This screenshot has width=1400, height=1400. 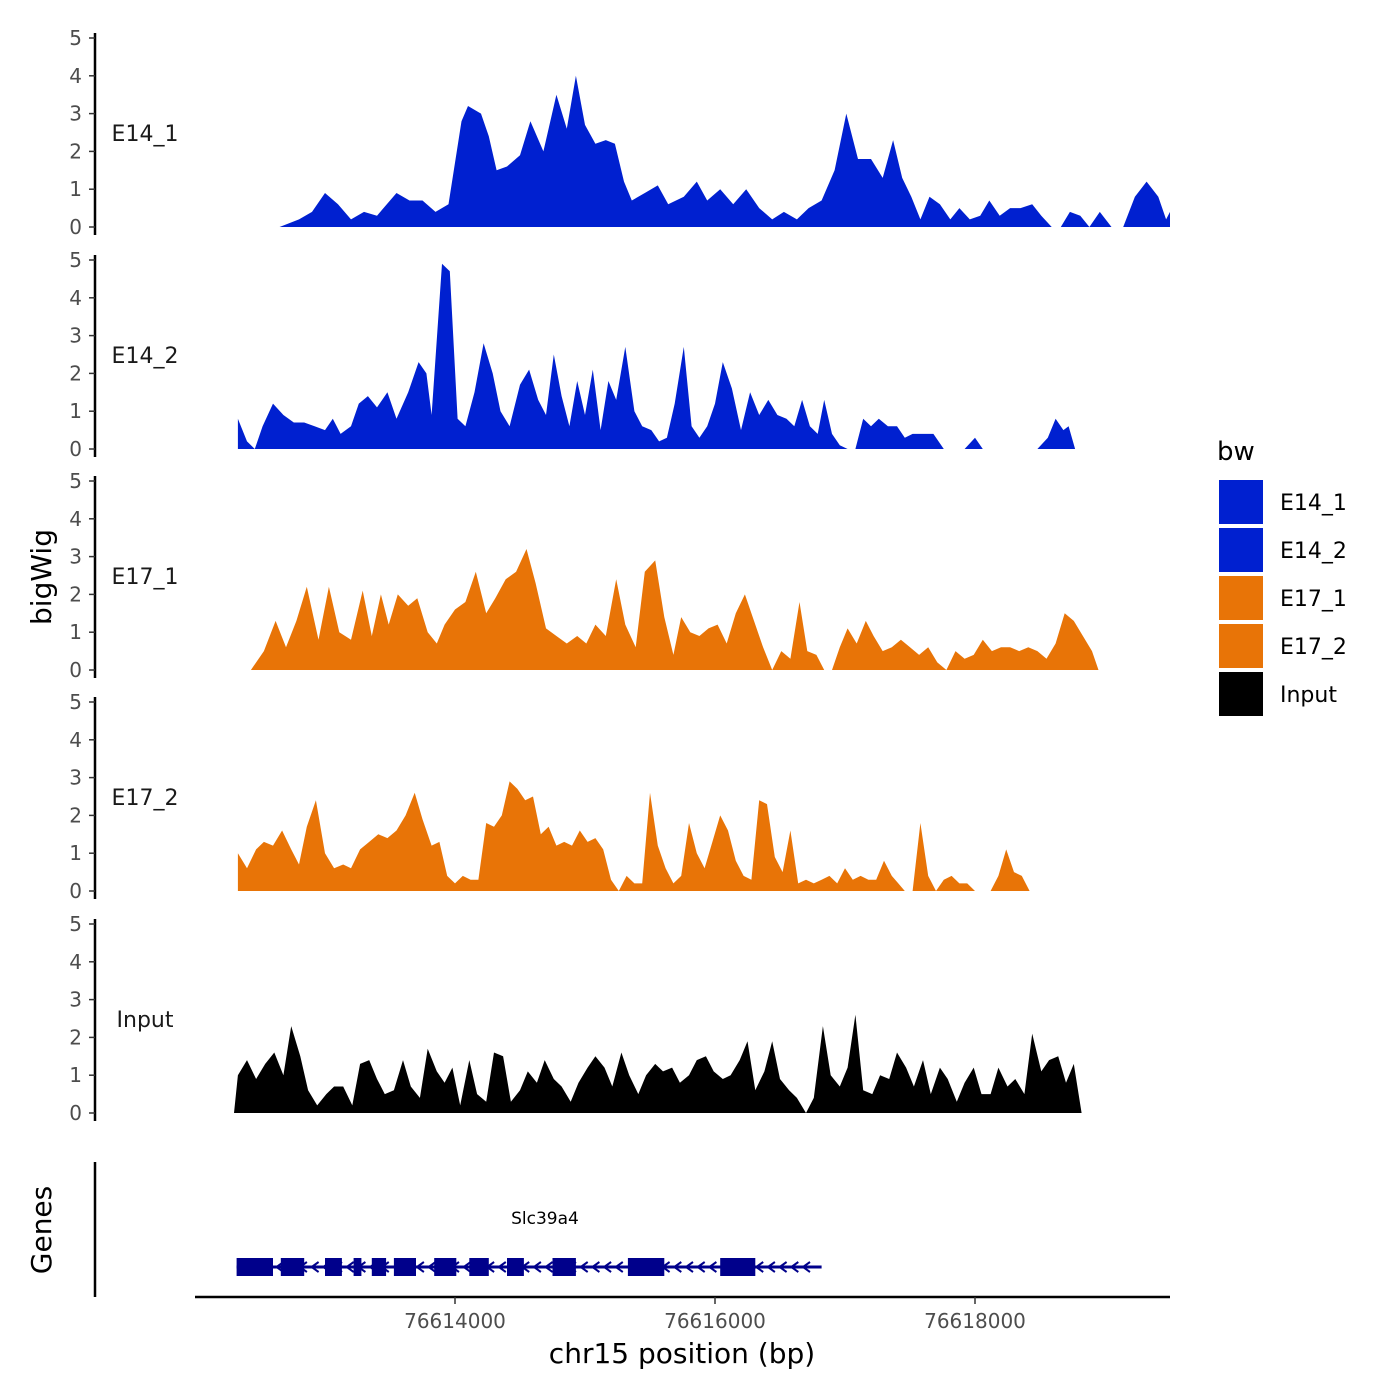 I want to click on legend: bw E14_1 E14_2 E17_1 E17_2 Input, so click(x=1282, y=576).